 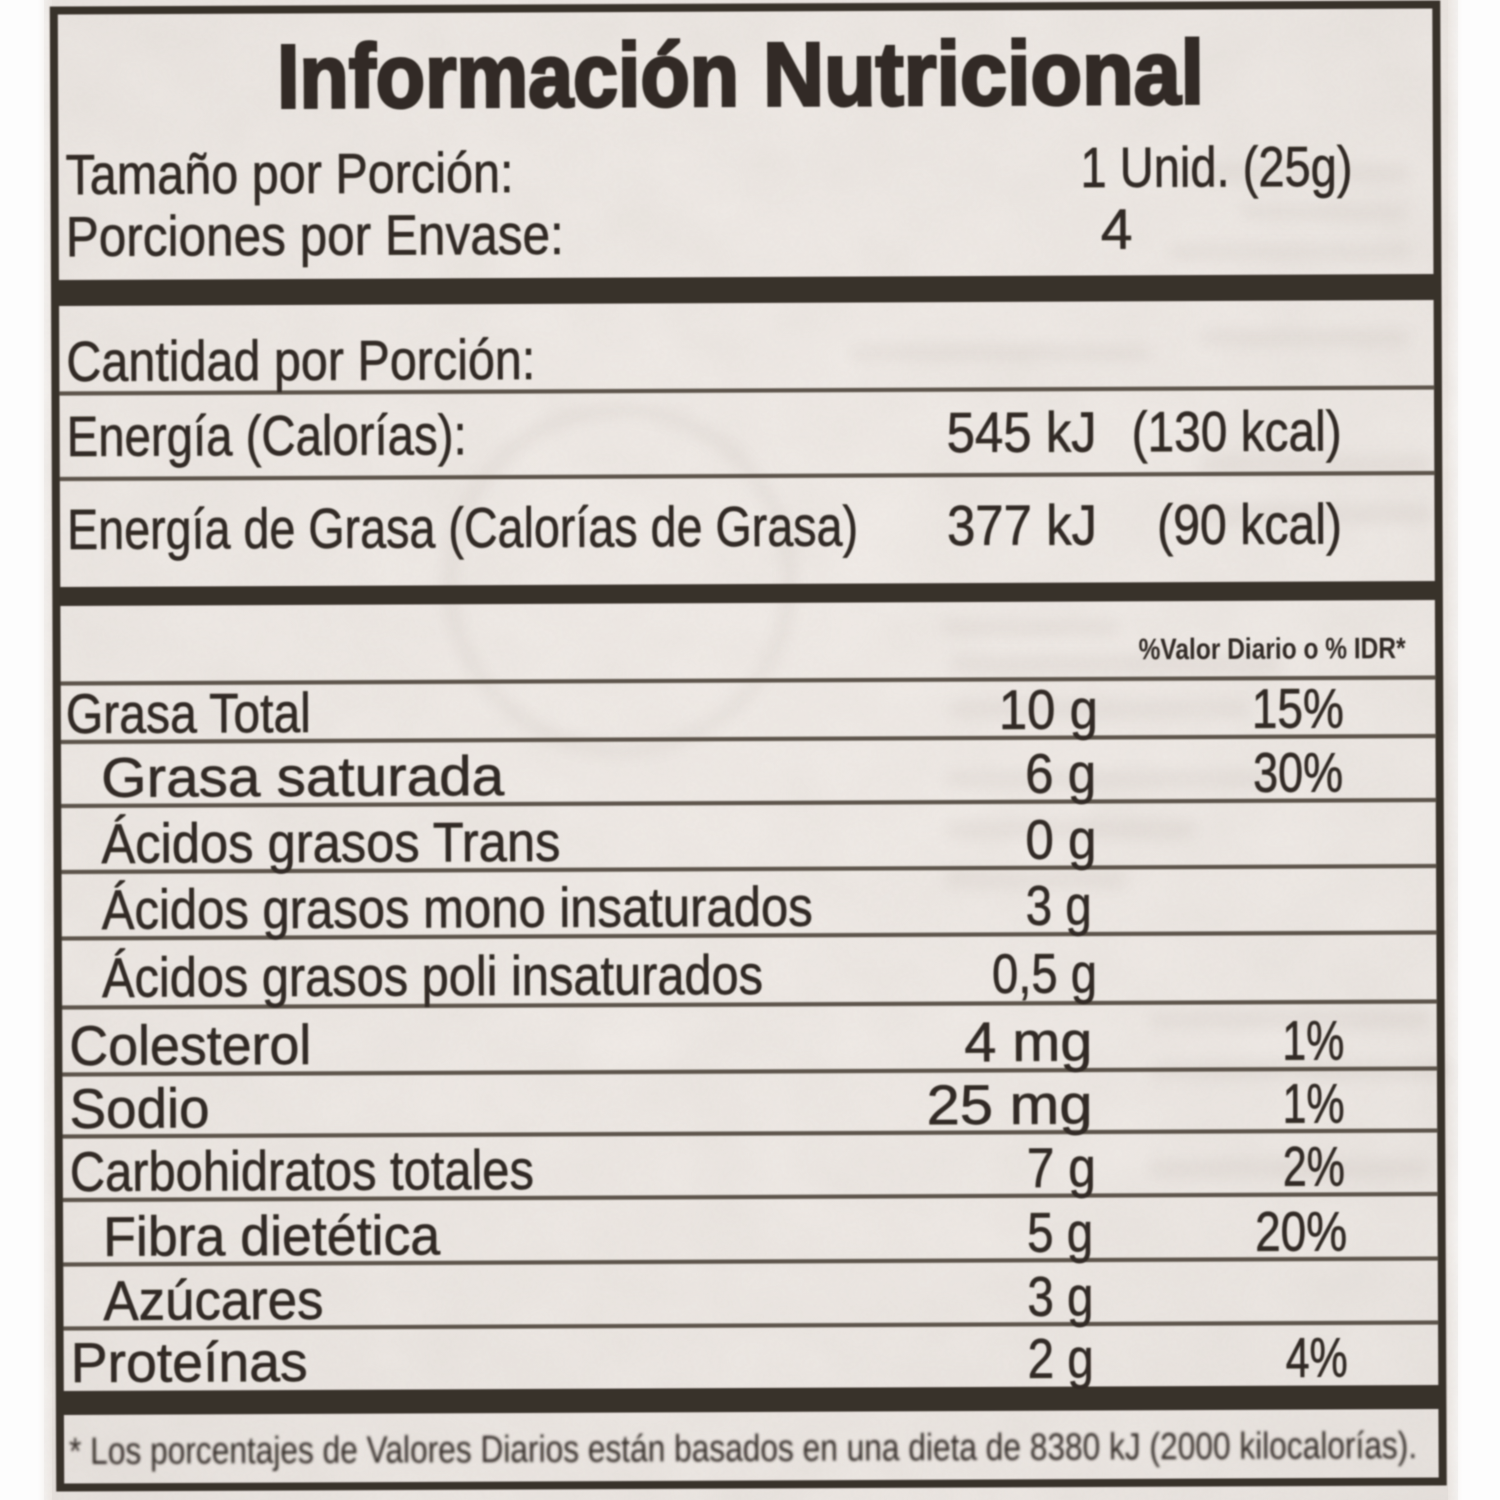 I want to click on svg-text: Ácidos grasos poli insaturados, so click(x=432, y=976).